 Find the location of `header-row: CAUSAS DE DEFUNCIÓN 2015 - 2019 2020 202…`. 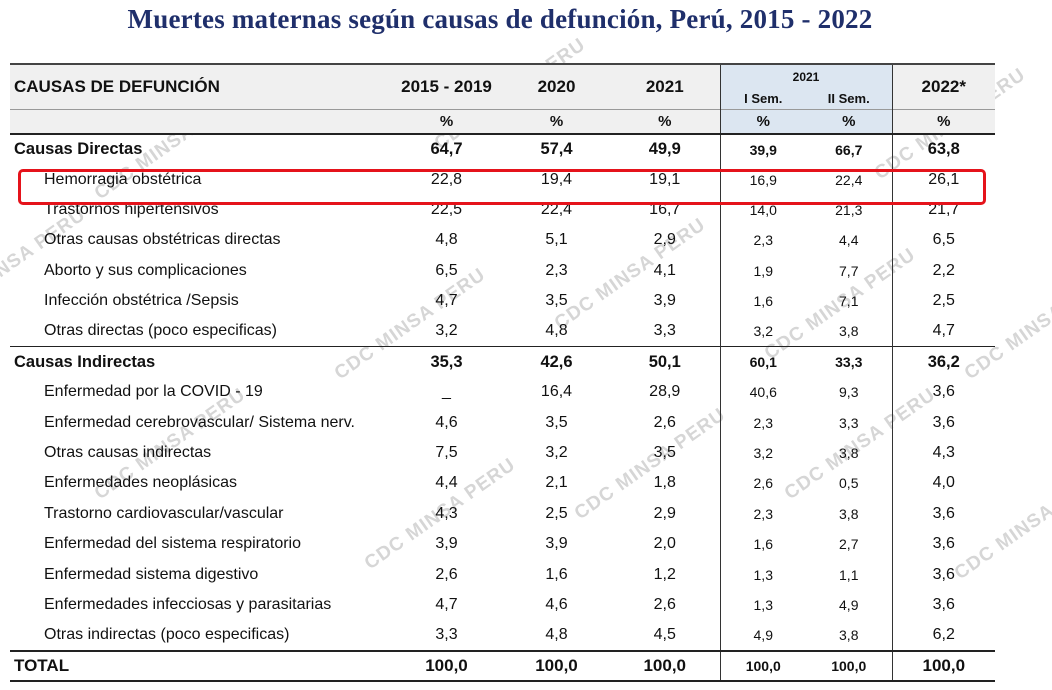

header-row: CAUSAS DE DEFUNCIÓN 2015 - 2019 2020 202… is located at coordinates (503, 86).